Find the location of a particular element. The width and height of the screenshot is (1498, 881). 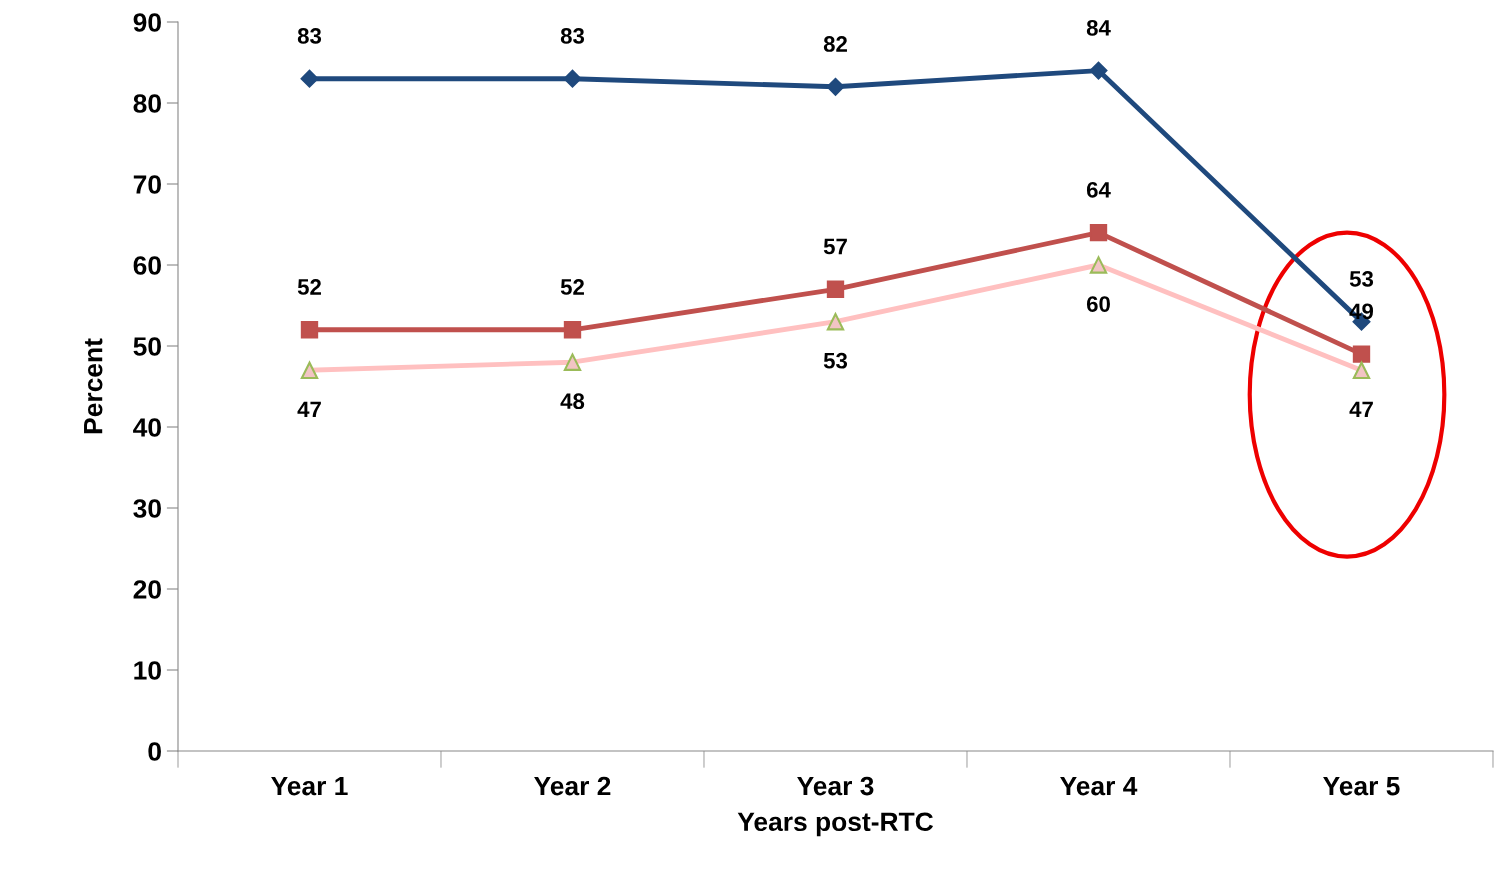

data-label: 82 is located at coordinates (835, 44).